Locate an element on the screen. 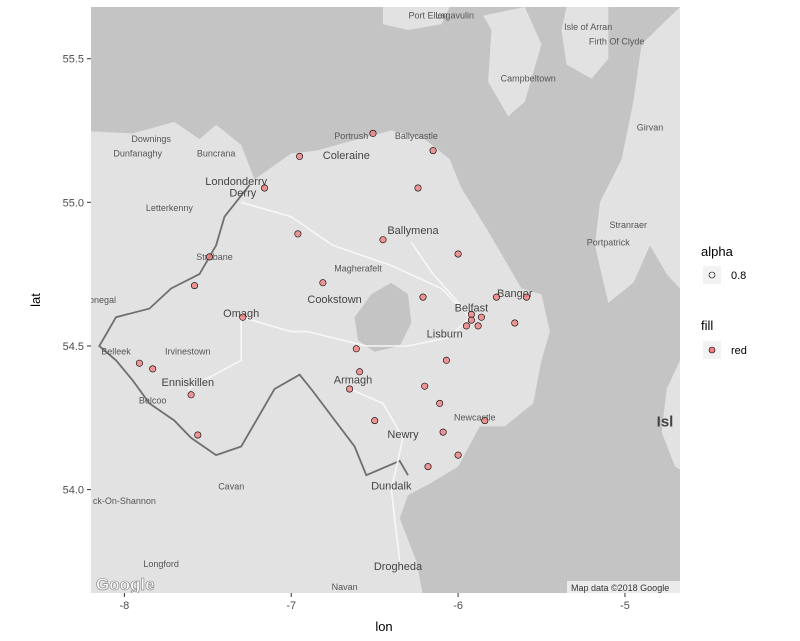 This screenshot has width=800, height=641. legend-alpha-symbol is located at coordinates (712, 275).